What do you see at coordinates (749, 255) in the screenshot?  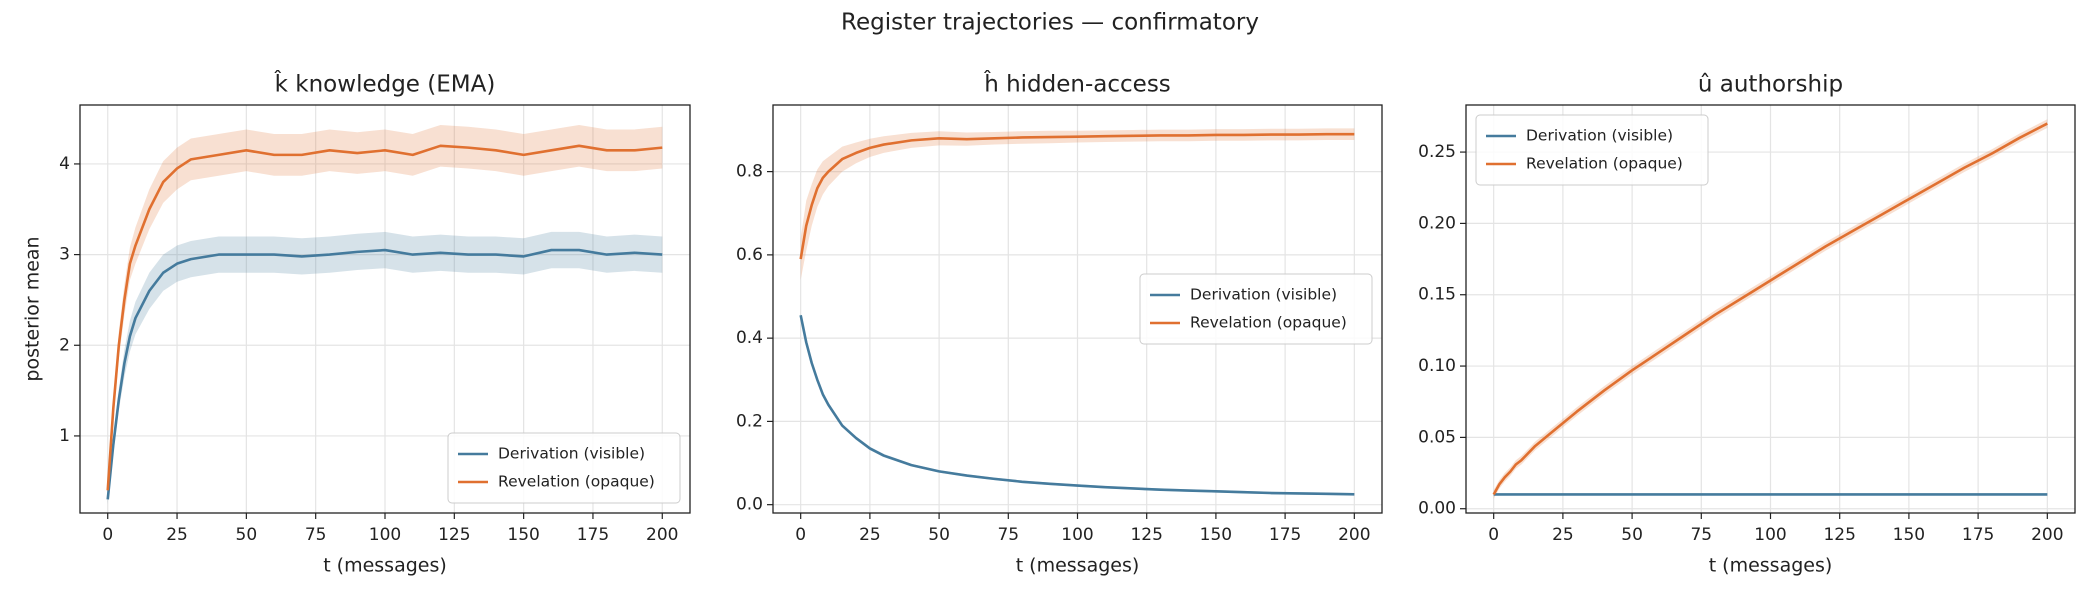 I see `y-tick-label: 0.6` at bounding box center [749, 255].